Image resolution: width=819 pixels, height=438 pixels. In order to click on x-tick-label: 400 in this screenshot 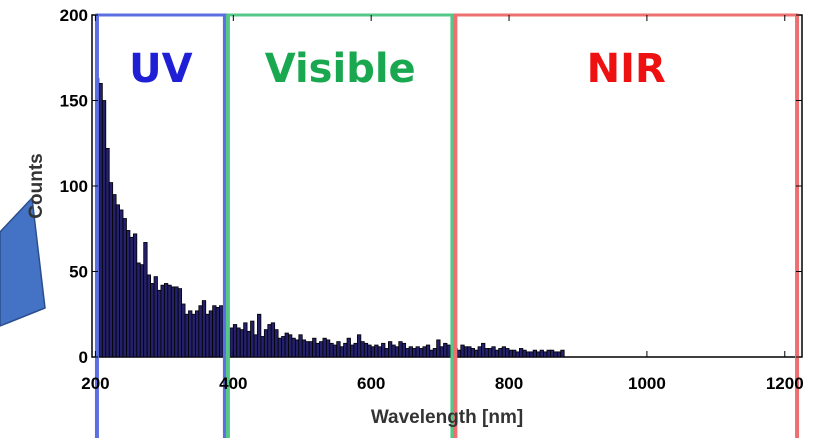, I will do `click(233, 383)`.